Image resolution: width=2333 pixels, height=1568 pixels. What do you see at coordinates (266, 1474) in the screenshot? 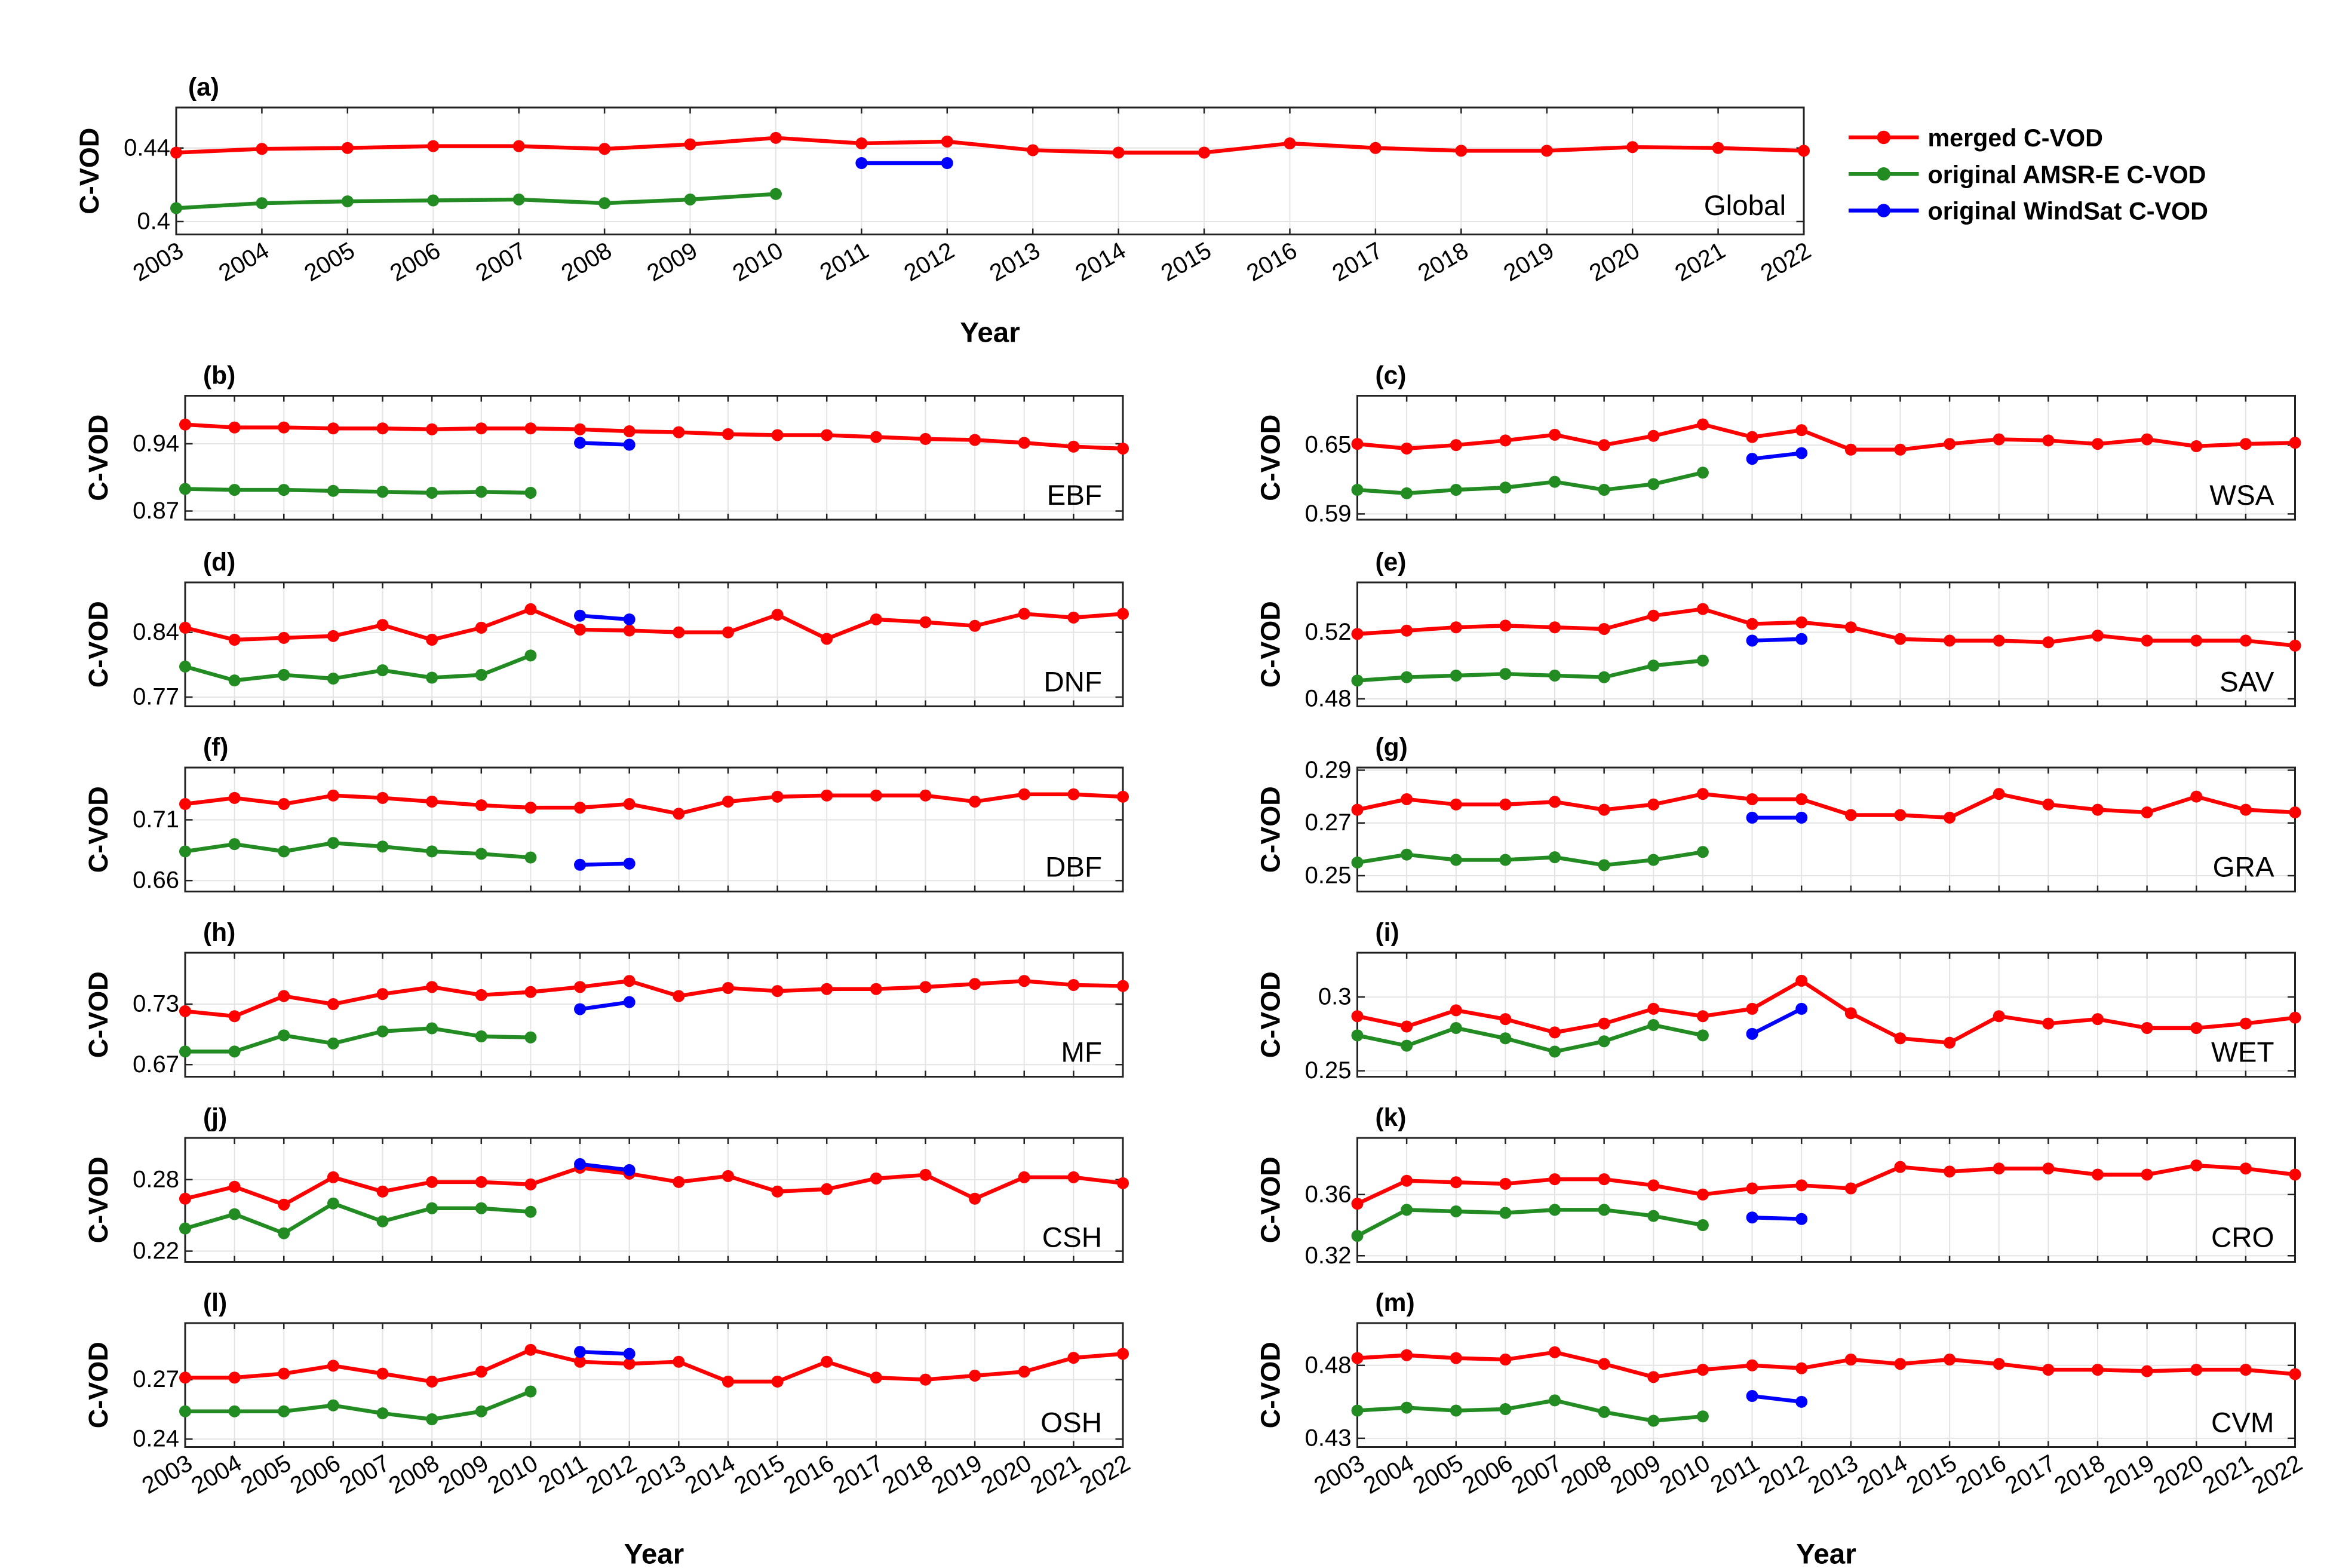
I see `x-tick-label: 2005` at bounding box center [266, 1474].